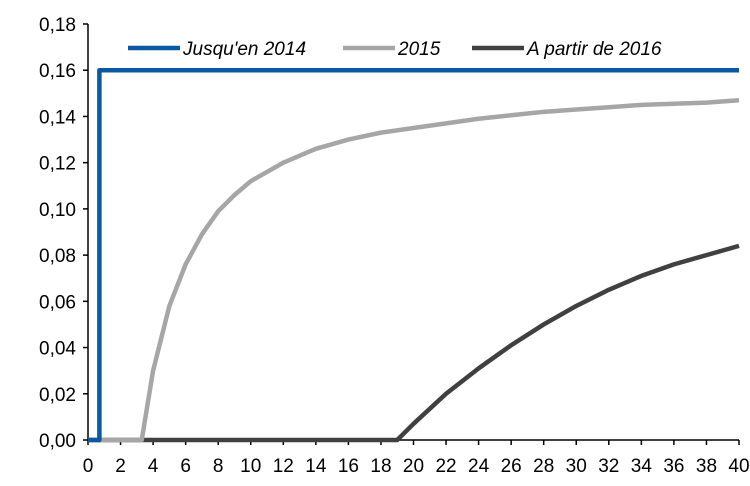  What do you see at coordinates (419, 49) in the screenshot?
I see `legend-label-1: 2015` at bounding box center [419, 49].